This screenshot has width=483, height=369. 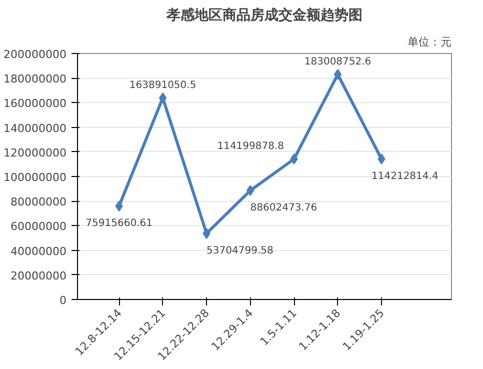 I want to click on y-tick-label: 120000000, so click(x=35, y=153).